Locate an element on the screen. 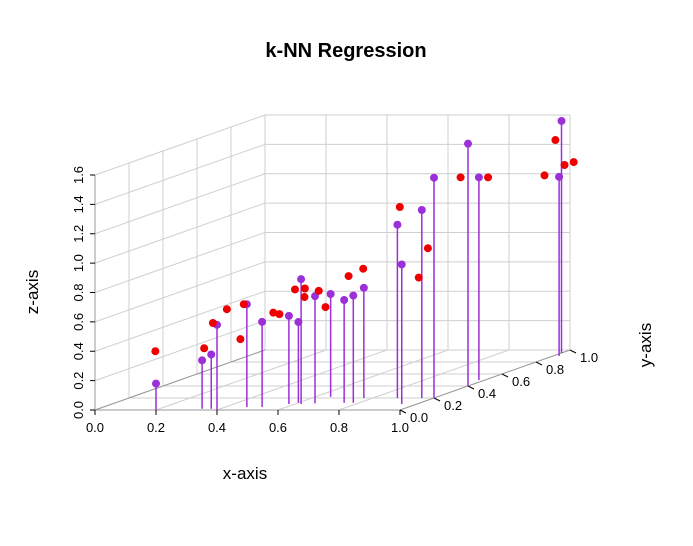  x-tick-label: 0.8 is located at coordinates (339, 427).